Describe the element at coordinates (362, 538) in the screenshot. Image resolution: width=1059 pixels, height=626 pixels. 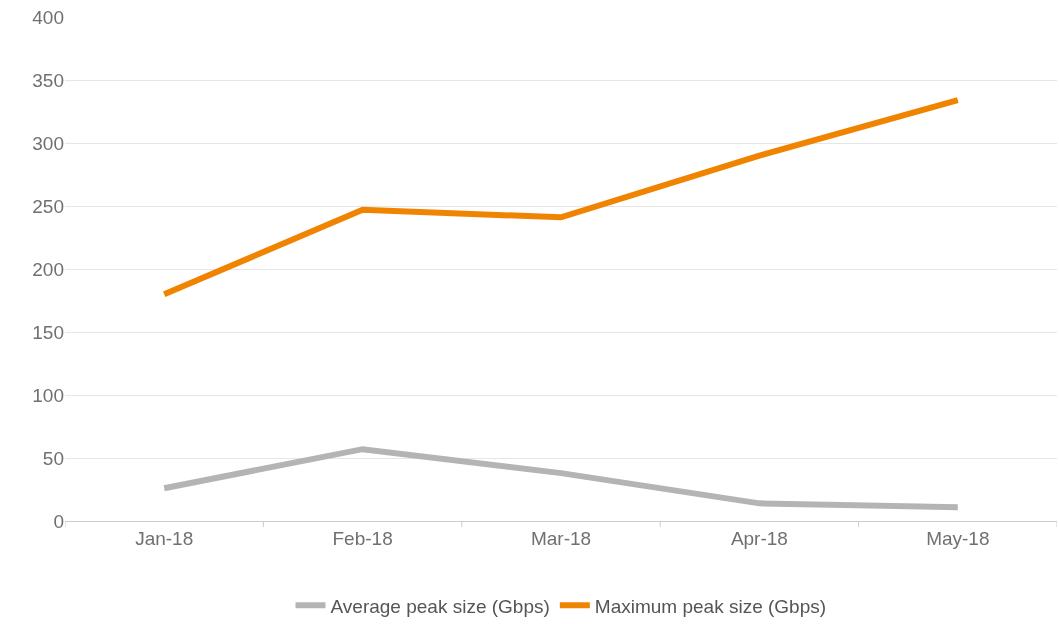
I see `x-tick-label: Feb-18` at that location.